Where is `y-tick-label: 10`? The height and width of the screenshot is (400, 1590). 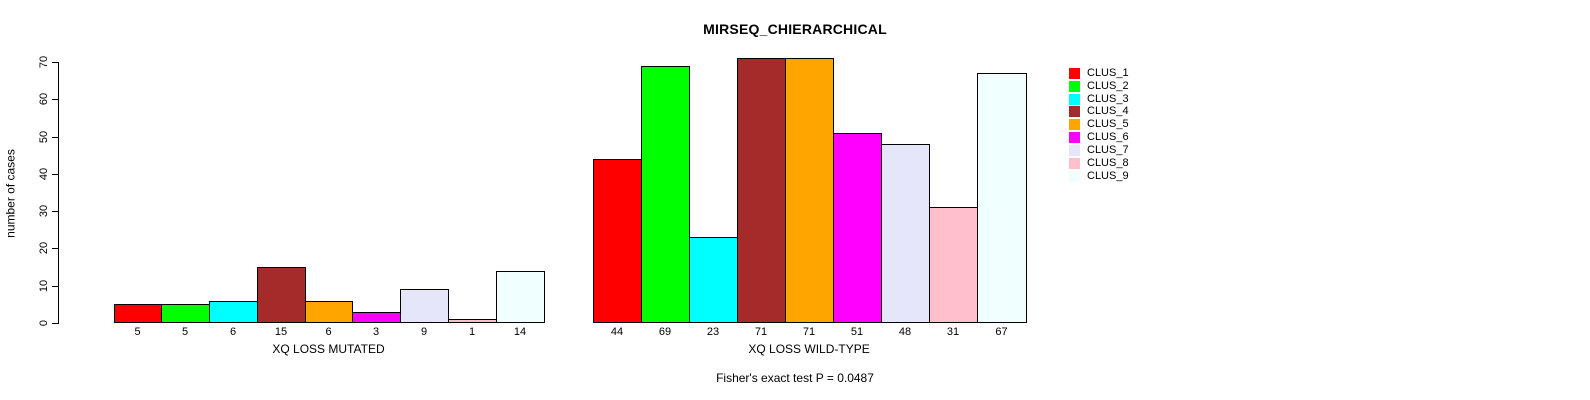 y-tick-label: 10 is located at coordinates (44, 286).